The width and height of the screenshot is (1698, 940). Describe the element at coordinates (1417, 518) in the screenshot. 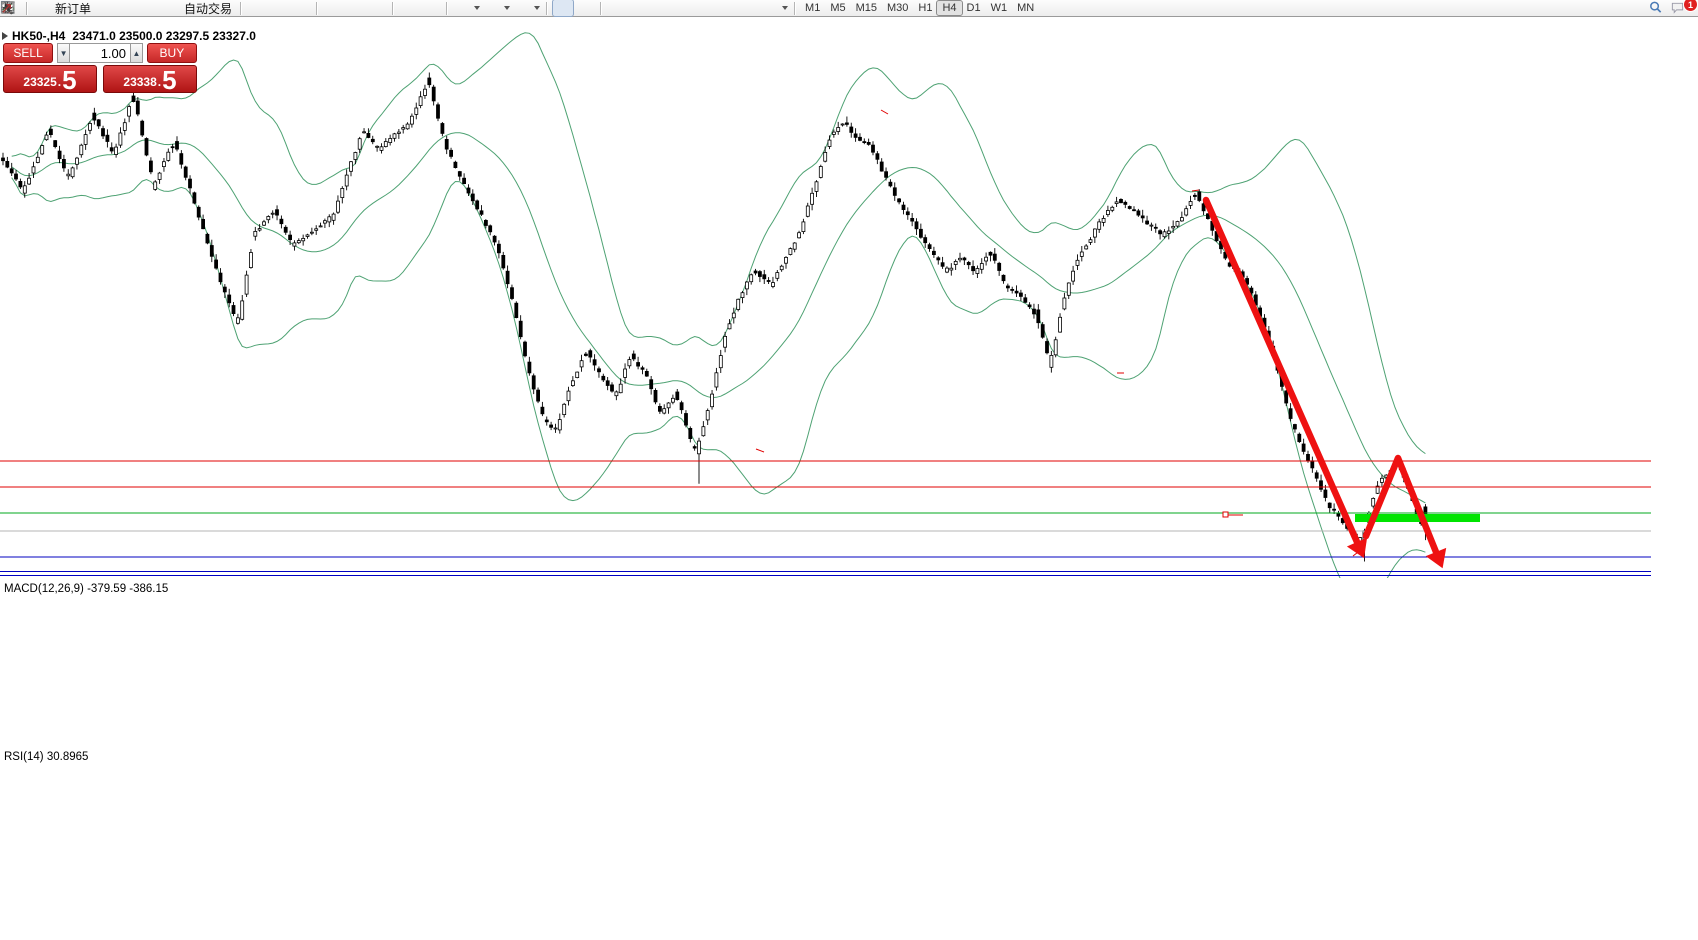

I see `thick-green-level-object` at that location.